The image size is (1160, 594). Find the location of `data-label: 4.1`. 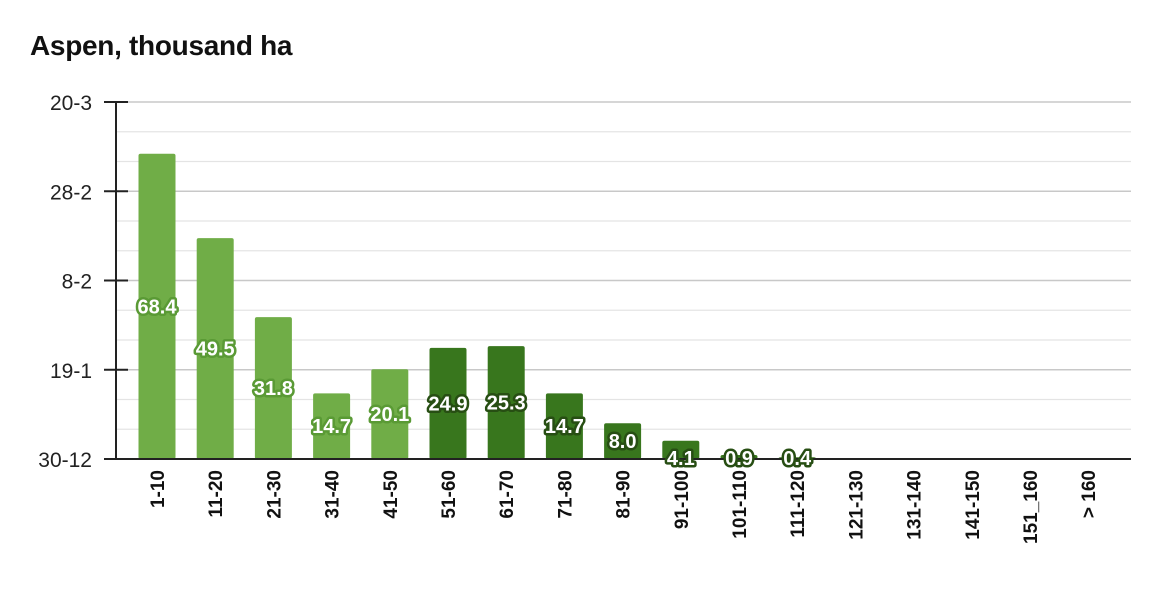

data-label: 4.1 is located at coordinates (681, 459).